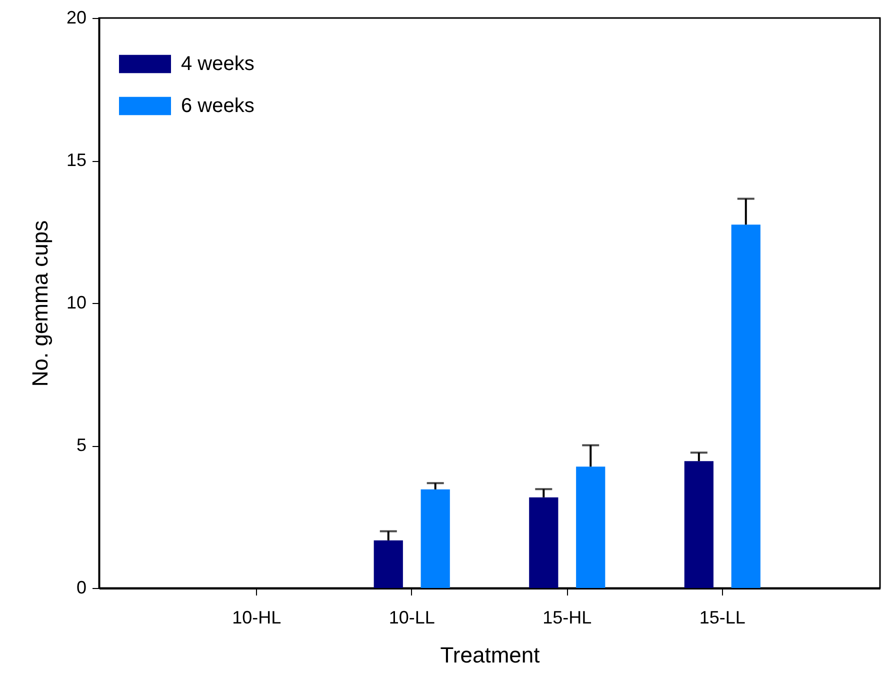 The image size is (882, 680). I want to click on x-tick-label: 15-HL, so click(567, 618).